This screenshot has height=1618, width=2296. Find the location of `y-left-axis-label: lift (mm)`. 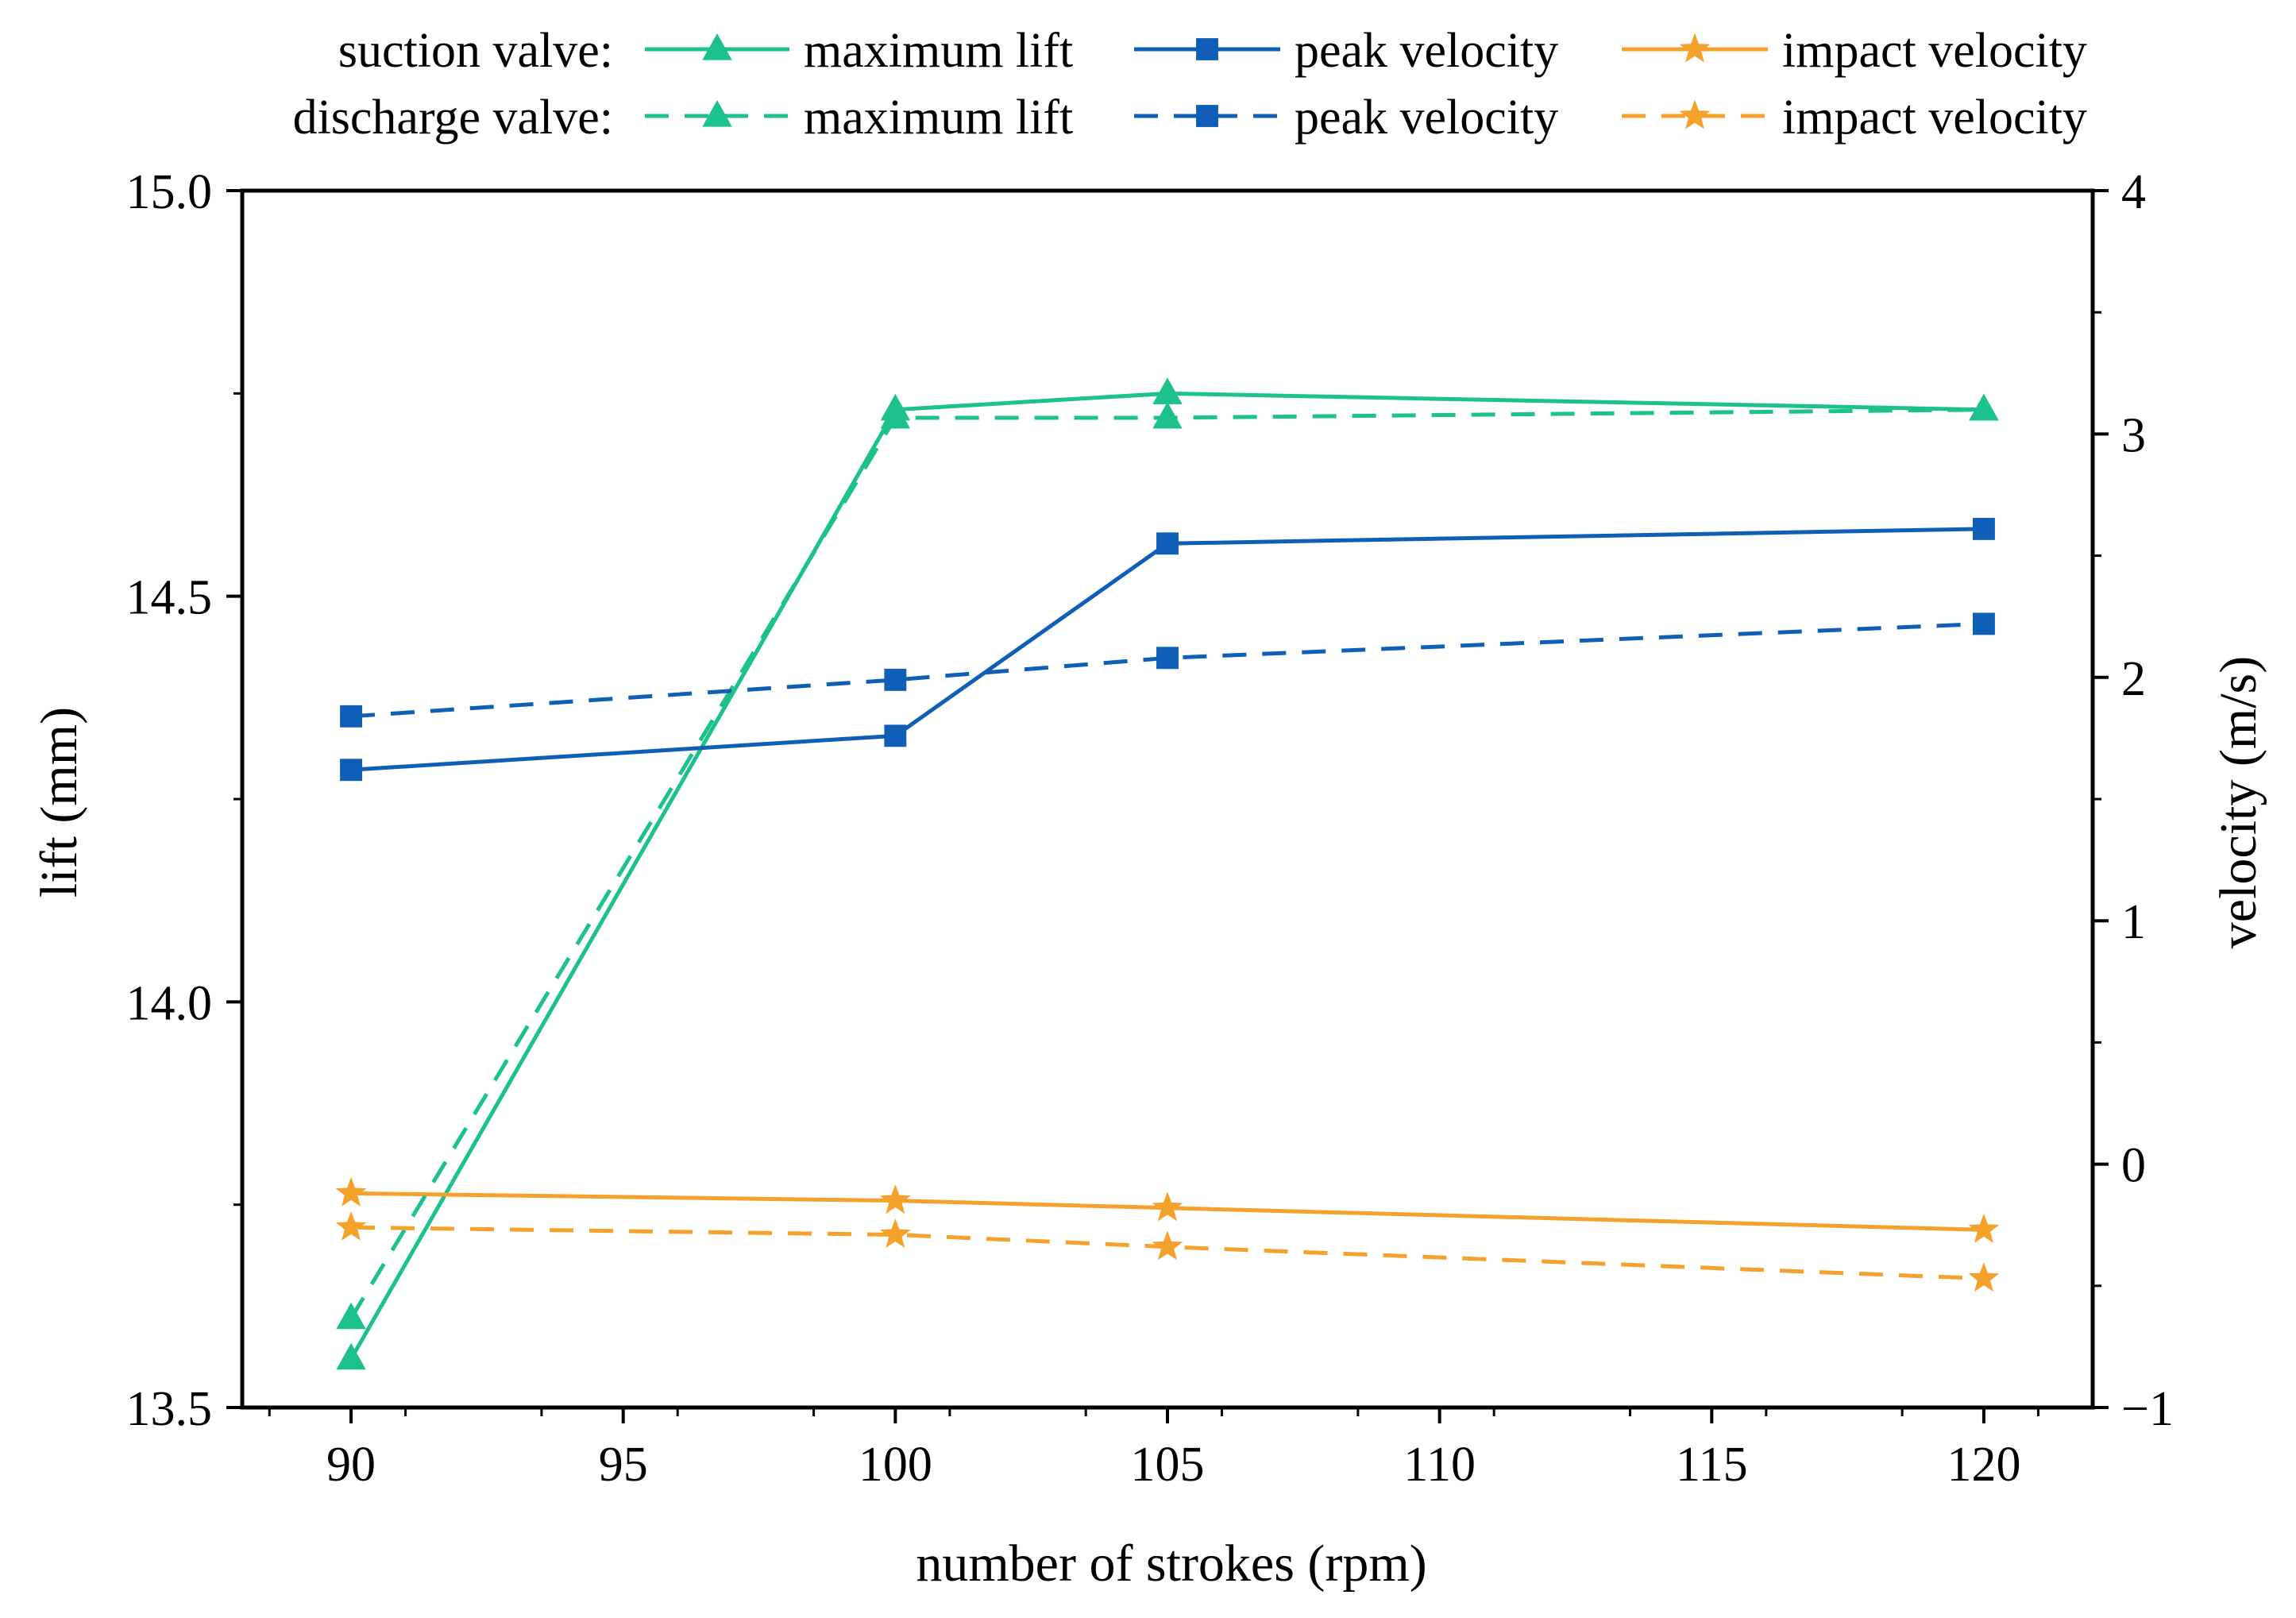

y-left-axis-label: lift (mm) is located at coordinates (59, 802).